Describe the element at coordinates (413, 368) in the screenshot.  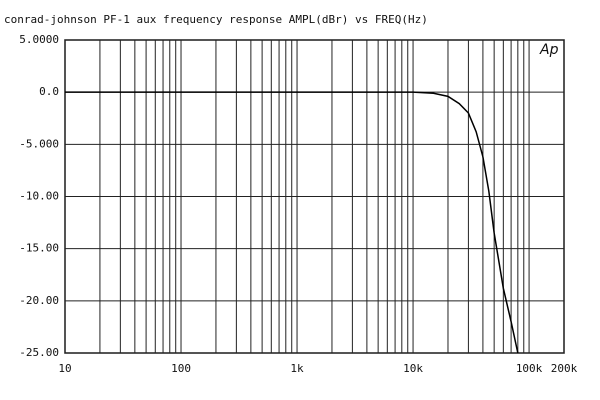
I see `x-tick-label: 10k` at that location.